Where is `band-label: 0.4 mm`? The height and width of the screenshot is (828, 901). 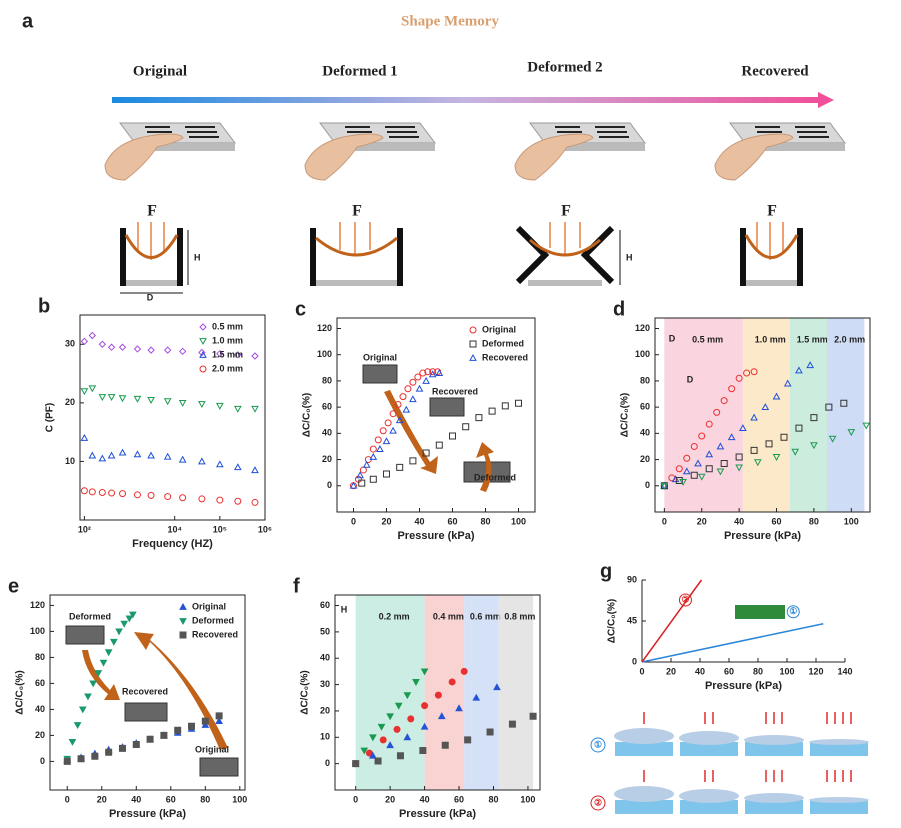
band-label: 0.4 mm is located at coordinates (448, 616).